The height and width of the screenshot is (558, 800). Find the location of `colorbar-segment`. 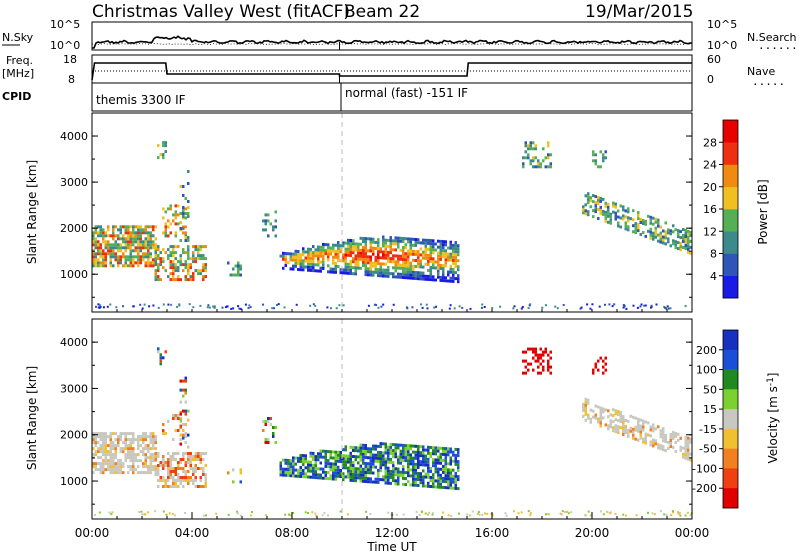

colorbar-segment is located at coordinates (730, 340).